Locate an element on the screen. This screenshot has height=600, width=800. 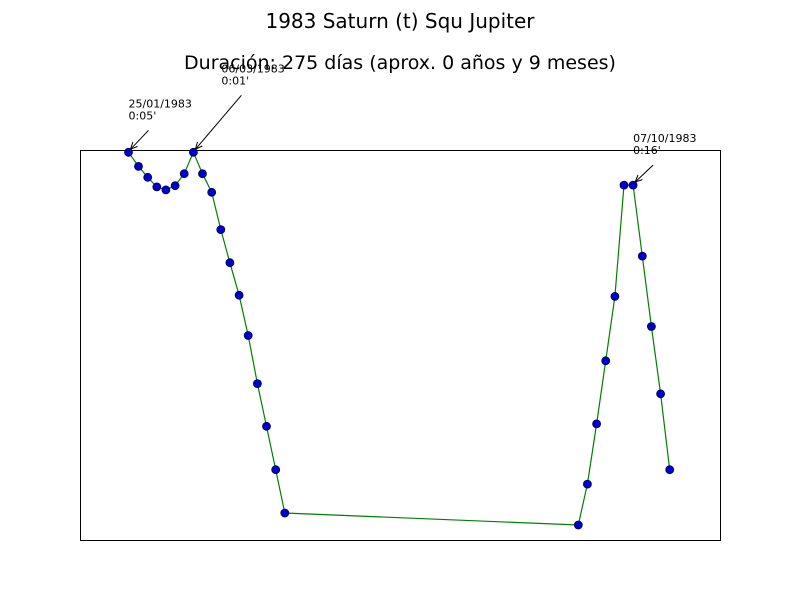
chart-title: 1983 Saturn (t) Squ Jupiter is located at coordinates (400, 21).